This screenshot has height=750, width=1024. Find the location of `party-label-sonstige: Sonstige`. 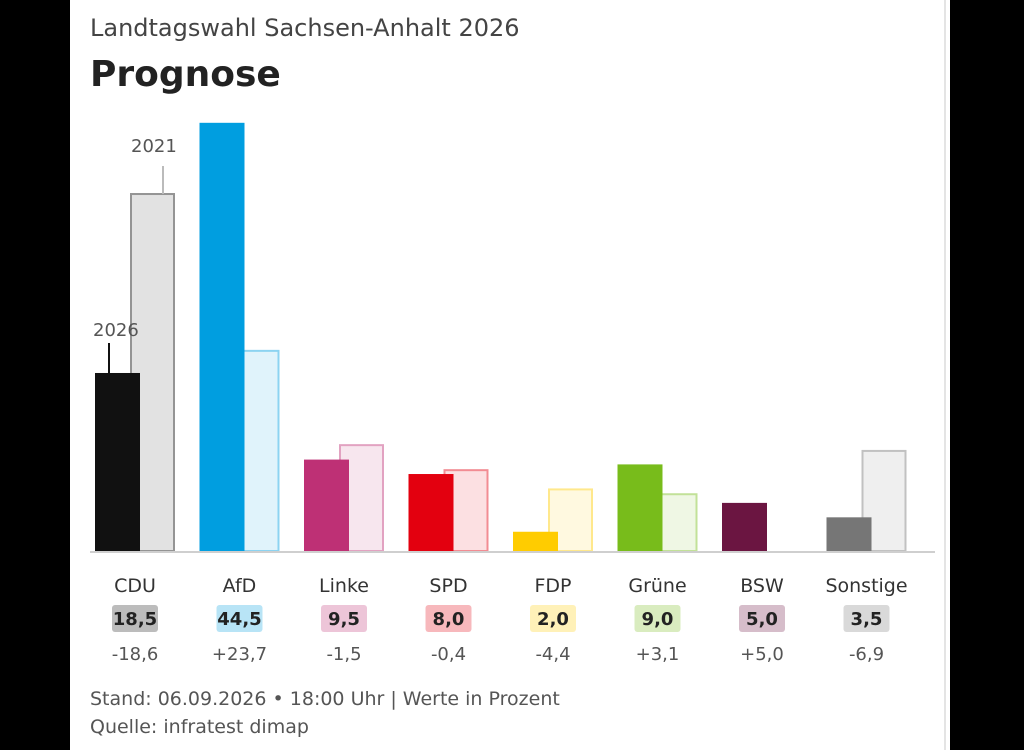

party-label-sonstige: Sonstige is located at coordinates (866, 586).